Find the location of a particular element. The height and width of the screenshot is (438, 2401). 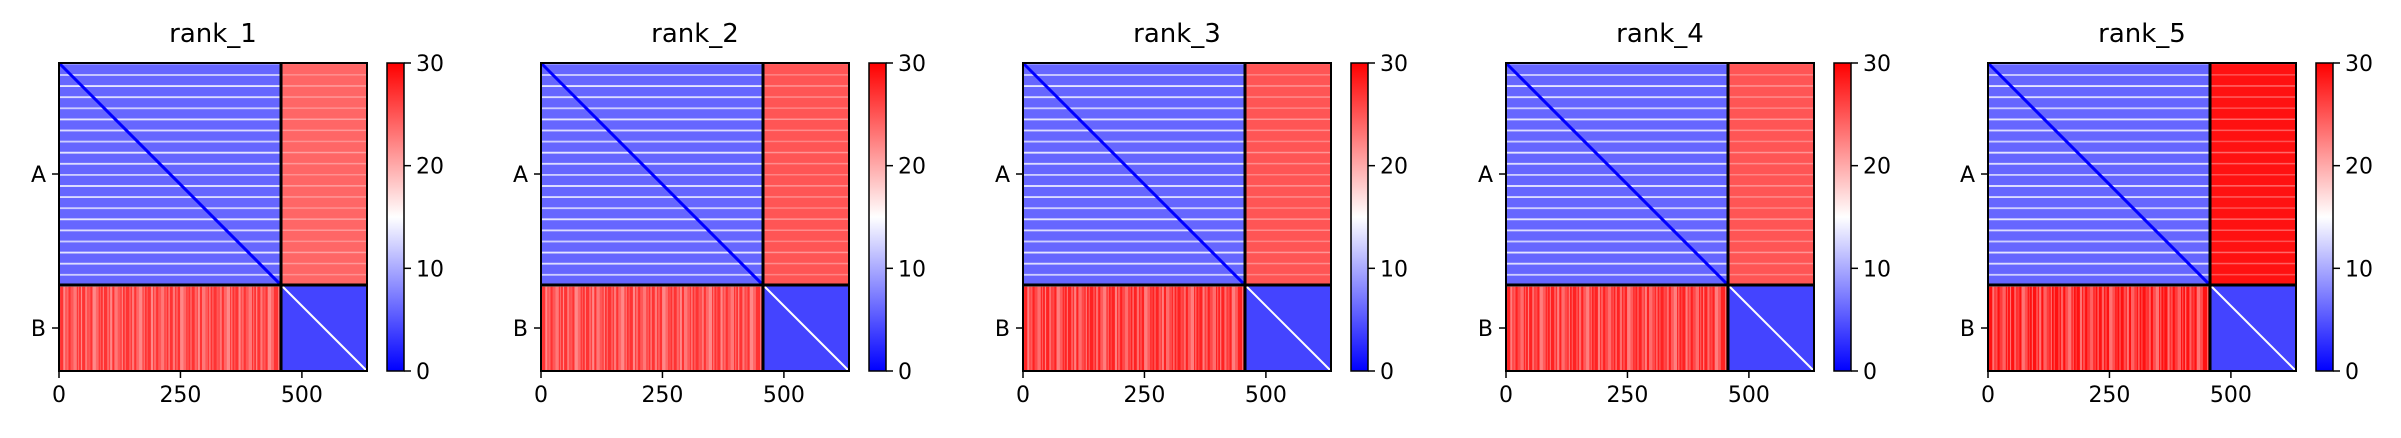

y-tick-label: B is located at coordinates (1002, 329).